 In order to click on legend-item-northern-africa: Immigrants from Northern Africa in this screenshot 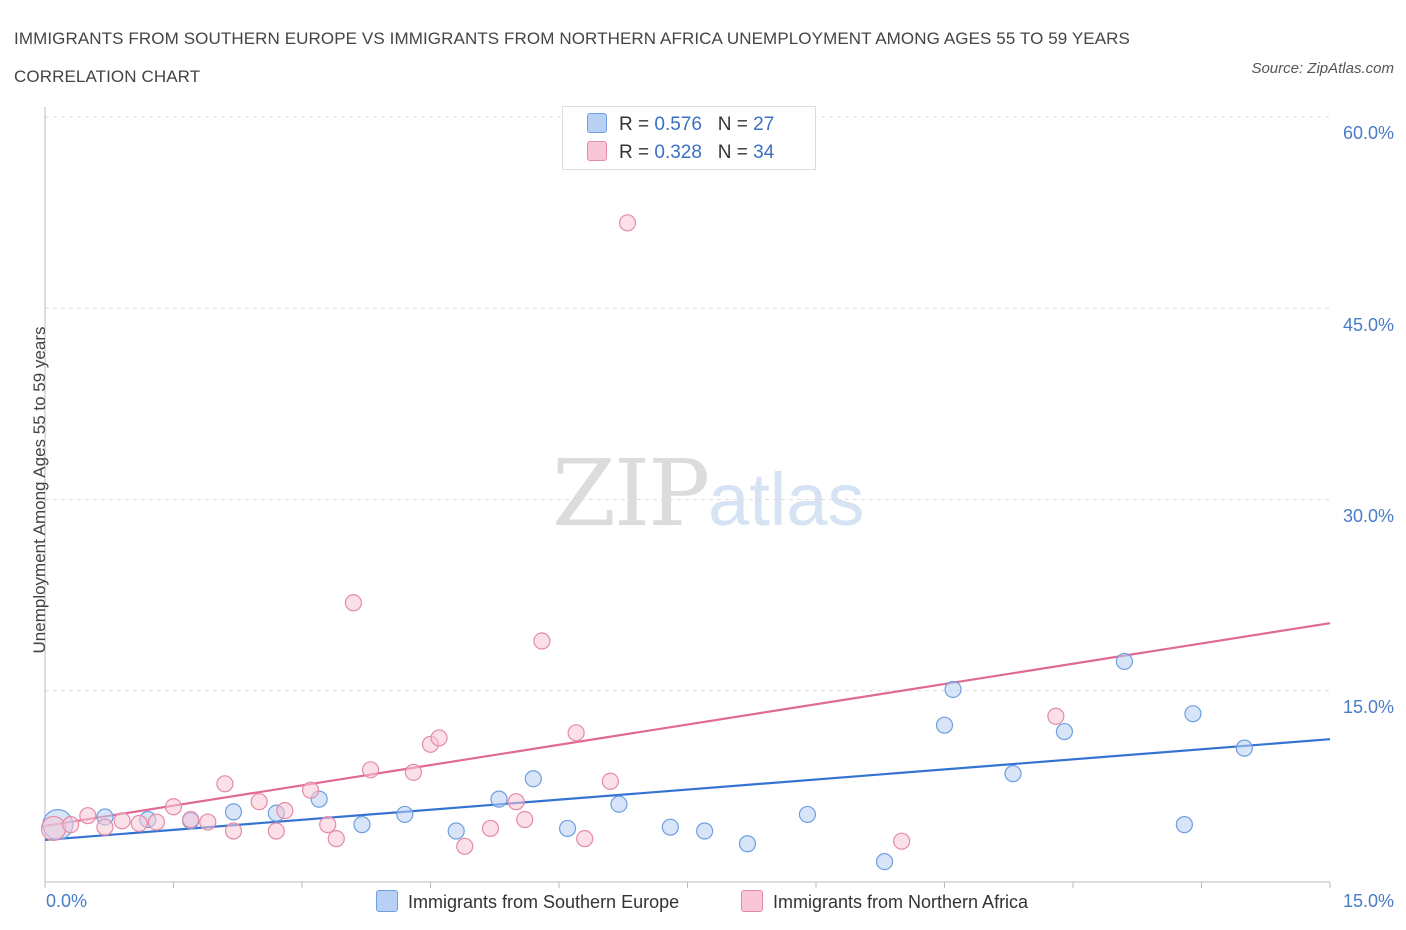, I will do `click(884, 901)`.